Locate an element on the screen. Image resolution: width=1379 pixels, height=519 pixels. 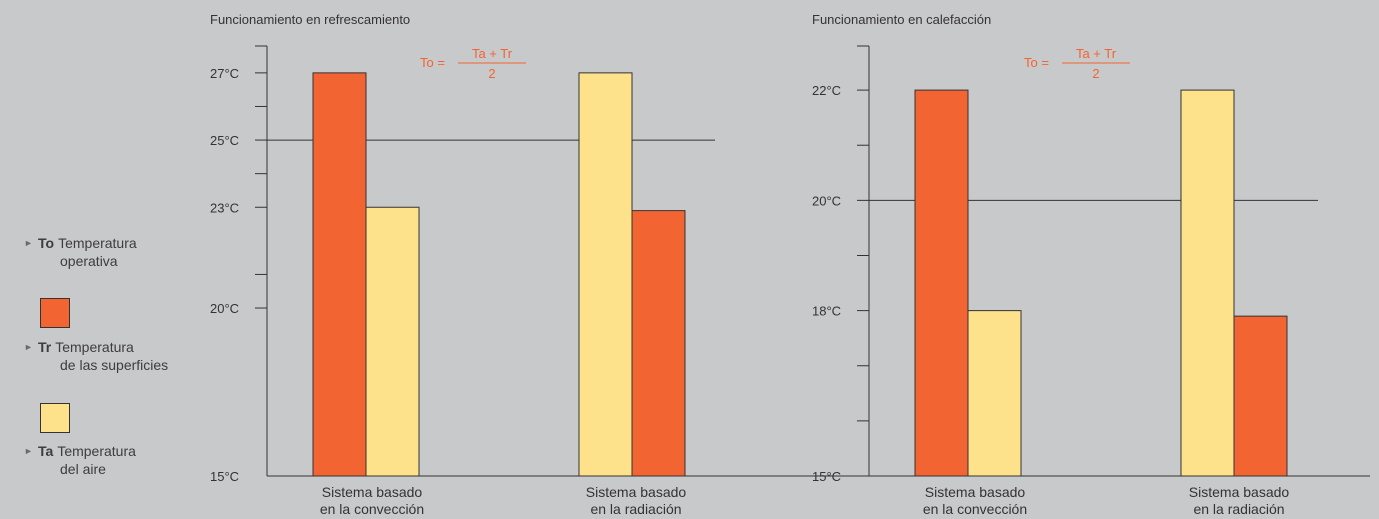
legend-item-ta: ► Ta Temperatura del aire is located at coordinates (80, 460).